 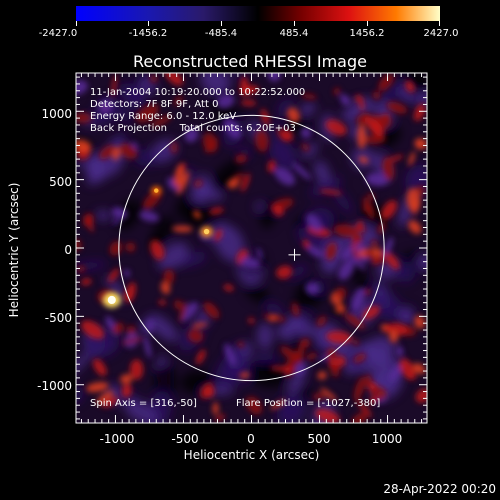 I want to click on timestamp-footer: 28-Apr-2022 00:20, so click(x=439, y=489).